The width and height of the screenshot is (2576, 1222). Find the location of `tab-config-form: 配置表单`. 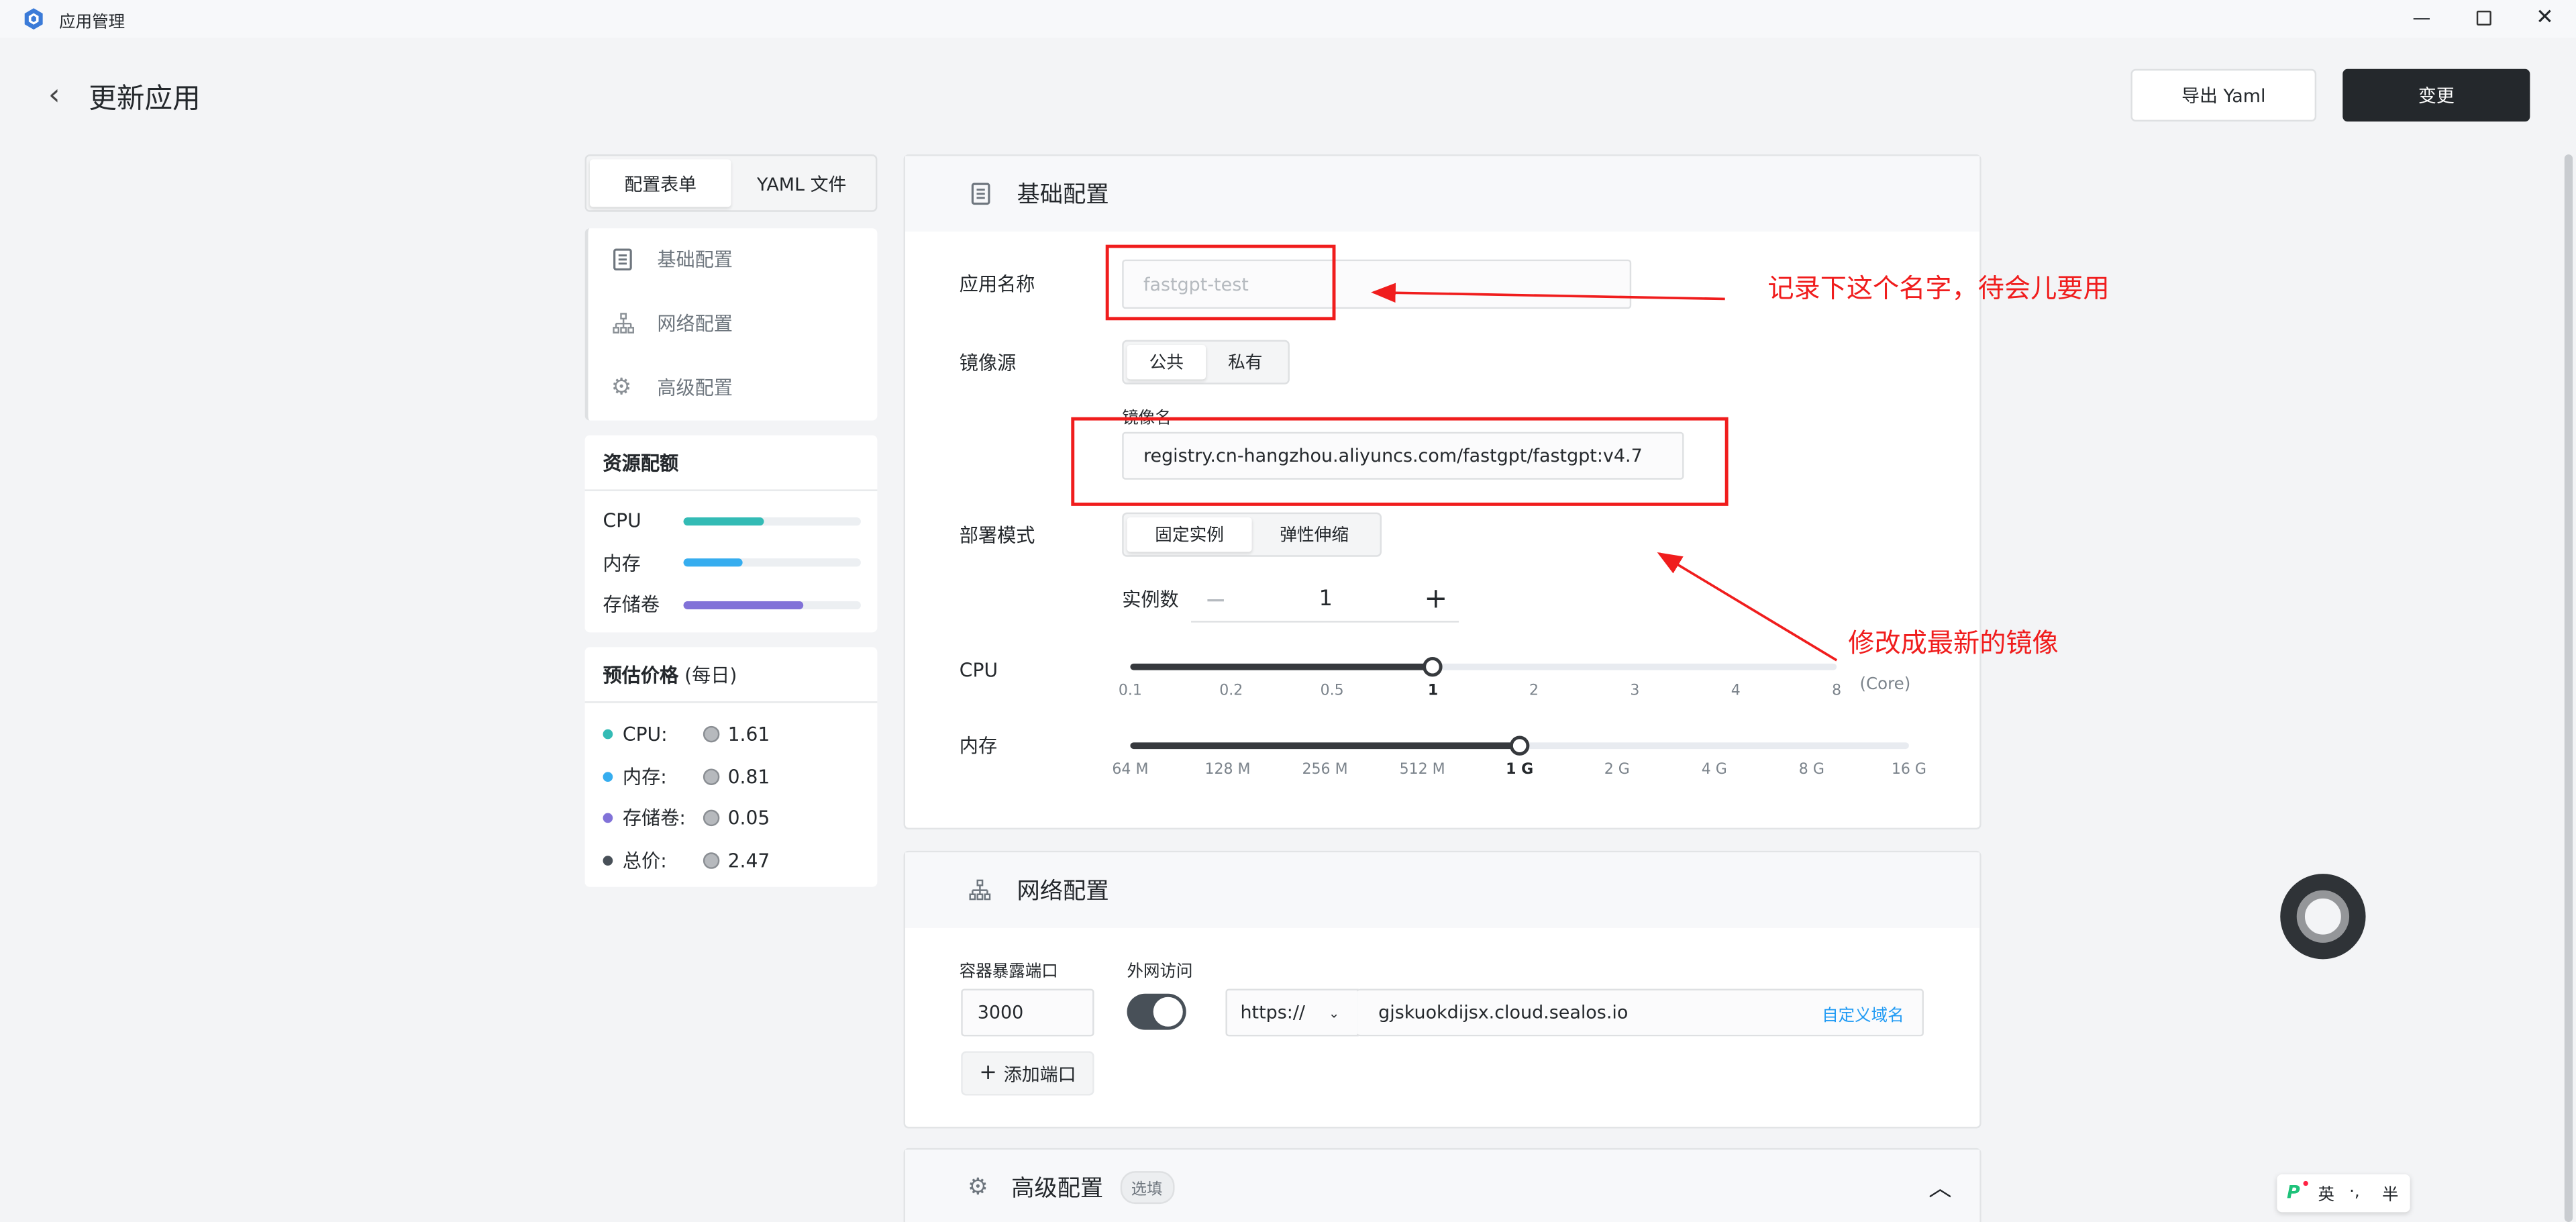

tab-config-form: 配置表单 is located at coordinates (660, 183).